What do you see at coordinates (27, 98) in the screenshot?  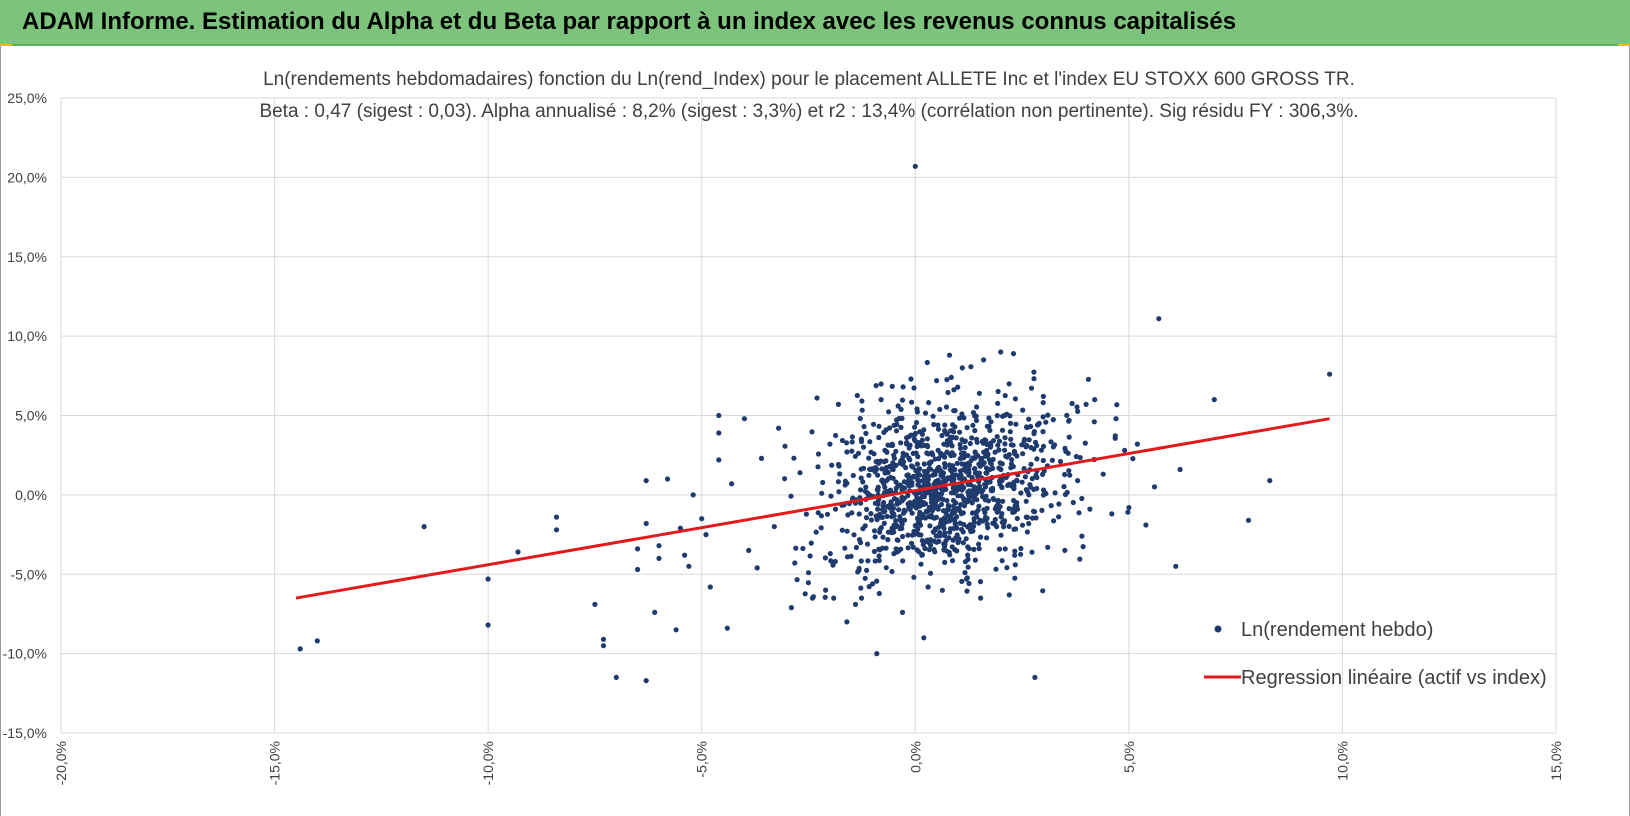 I see `y-tick-label: 25,0%` at bounding box center [27, 98].